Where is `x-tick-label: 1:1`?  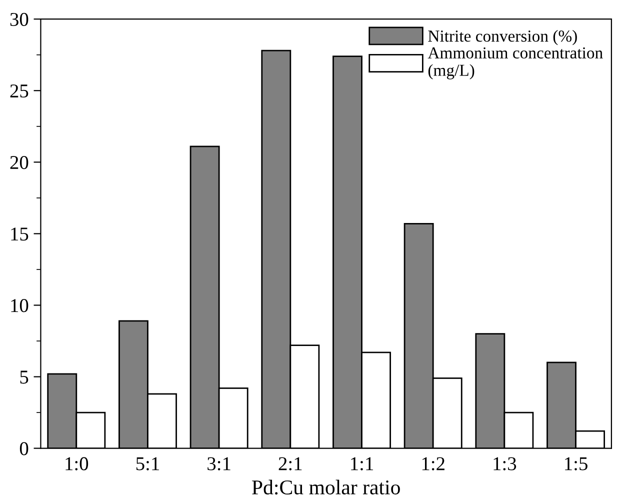 x-tick-label: 1:1 is located at coordinates (362, 463).